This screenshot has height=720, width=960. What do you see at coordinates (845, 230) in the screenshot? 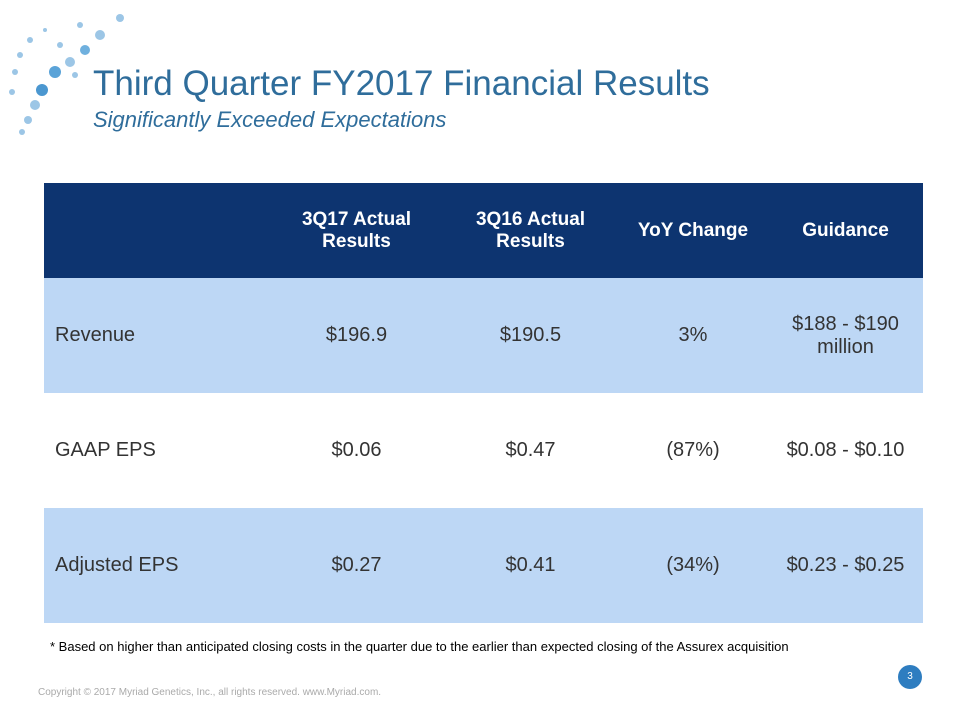
I see `header-cell: Guidance` at bounding box center [845, 230].